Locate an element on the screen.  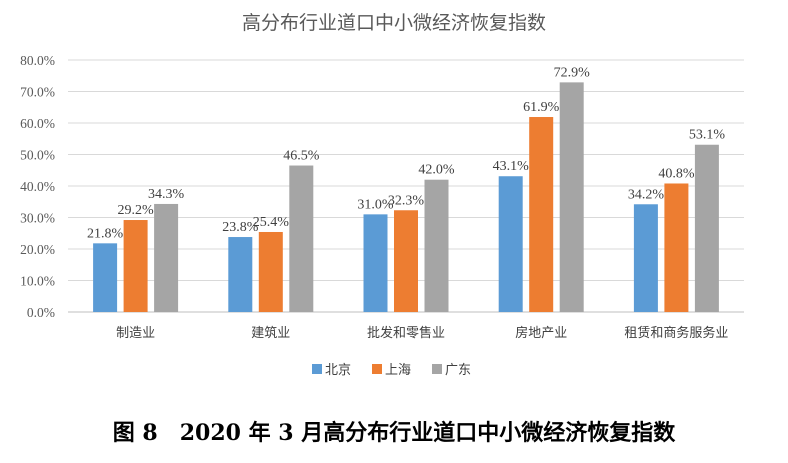
y-tick-label: 40.0% is located at coordinates (37, 186).